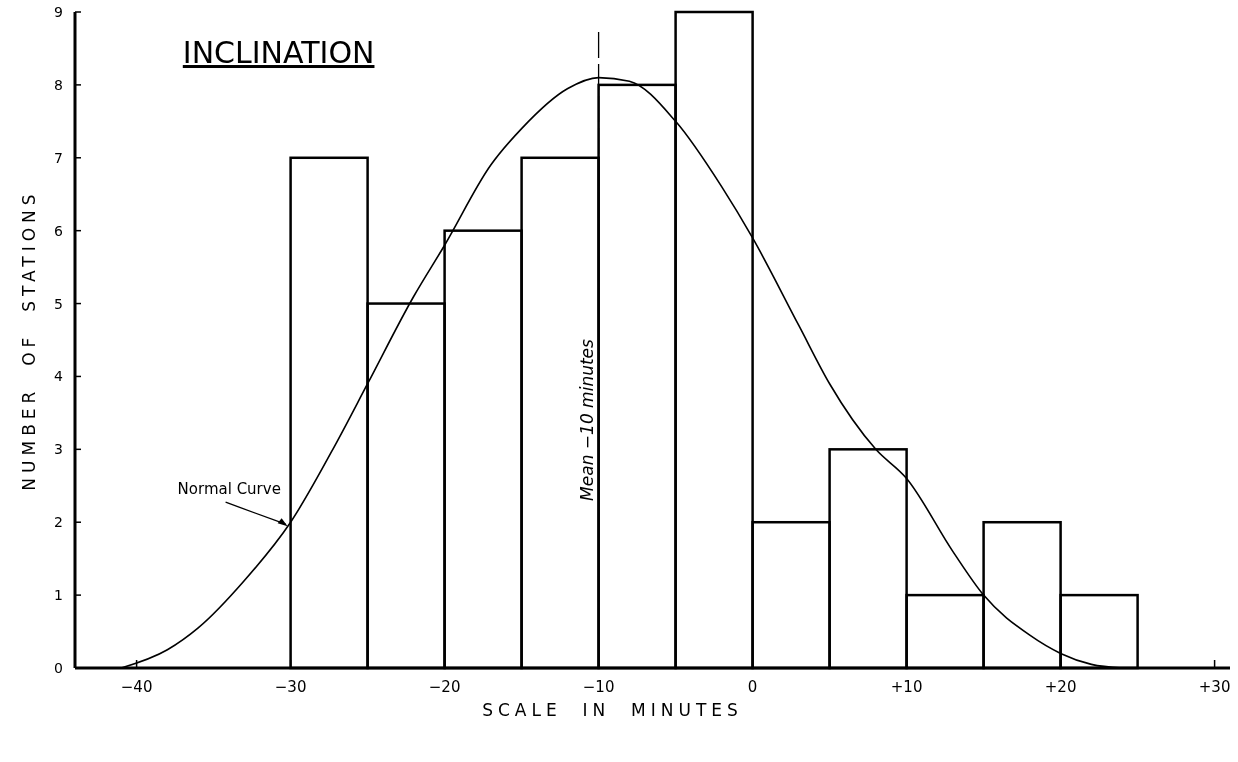 This screenshot has width=1238, height=762. Describe the element at coordinates (444, 687) in the screenshot. I see `x-tick-label: −20` at that location.